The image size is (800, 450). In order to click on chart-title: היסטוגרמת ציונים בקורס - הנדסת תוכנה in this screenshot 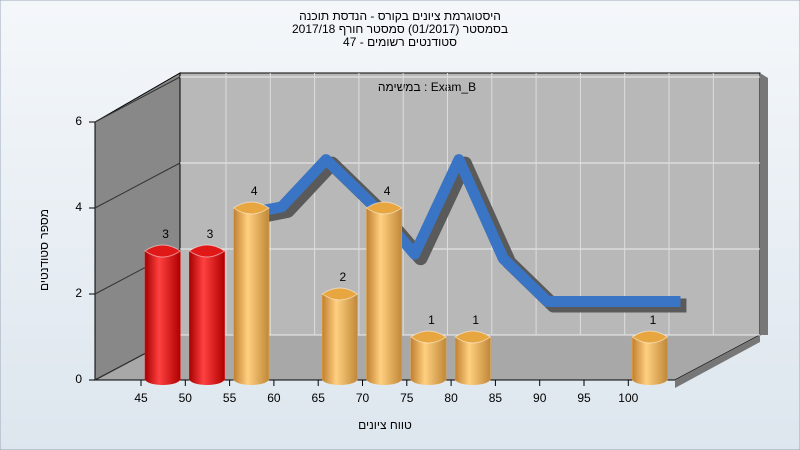, I will do `click(400, 16)`.